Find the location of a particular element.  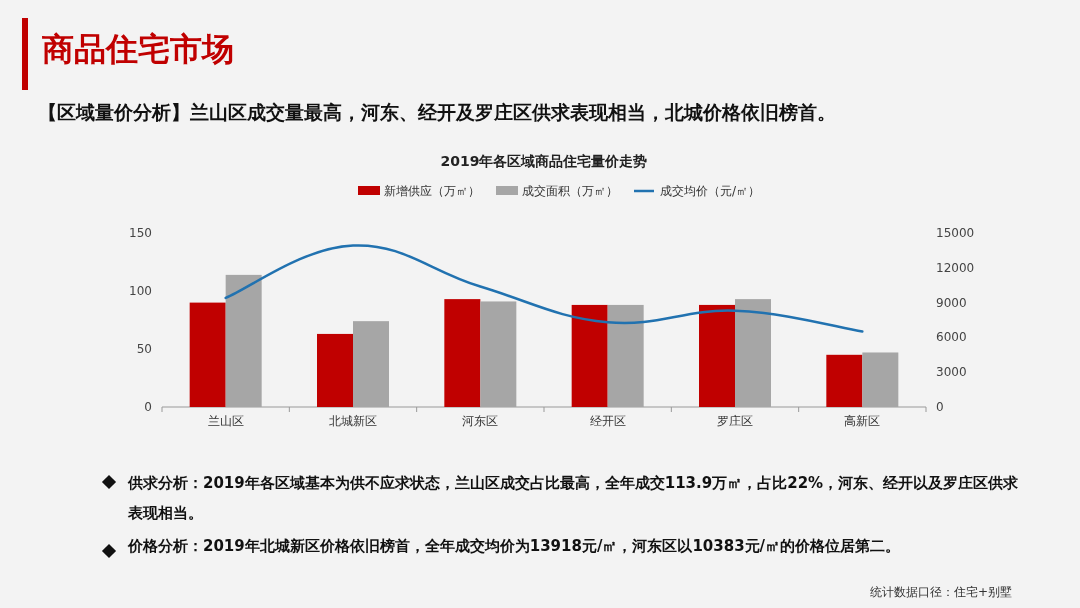

text: 价格分析：2019年北城新区价格依旧榜首，全年成交均价为13918元/㎡，河东区以10383元/㎡的价格位居第二。 is located at coordinates (515, 546).